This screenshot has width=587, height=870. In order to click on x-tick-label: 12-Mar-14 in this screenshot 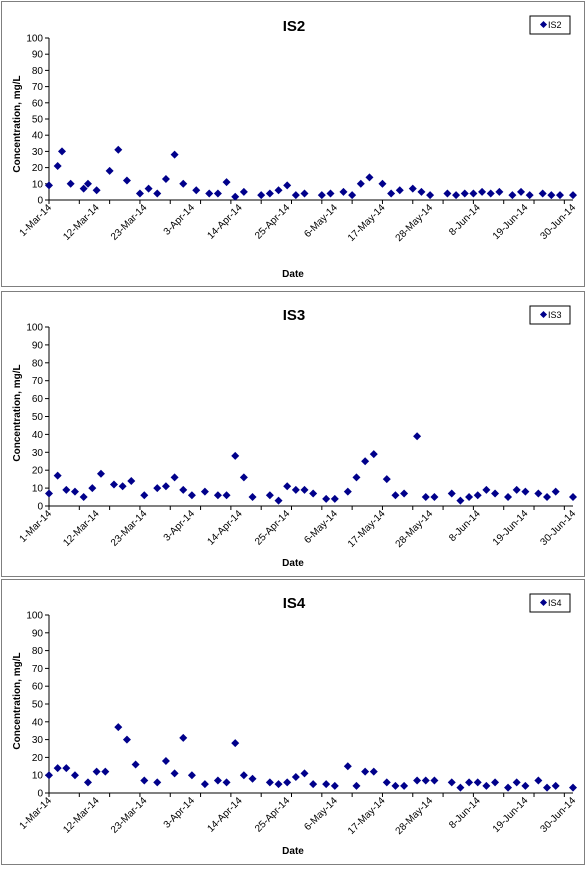, I will do `click(81, 528)`.